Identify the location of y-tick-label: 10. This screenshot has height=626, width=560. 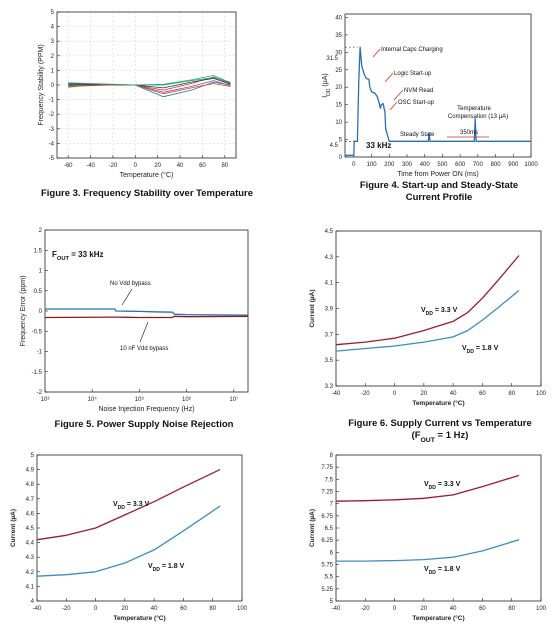
(338, 123).